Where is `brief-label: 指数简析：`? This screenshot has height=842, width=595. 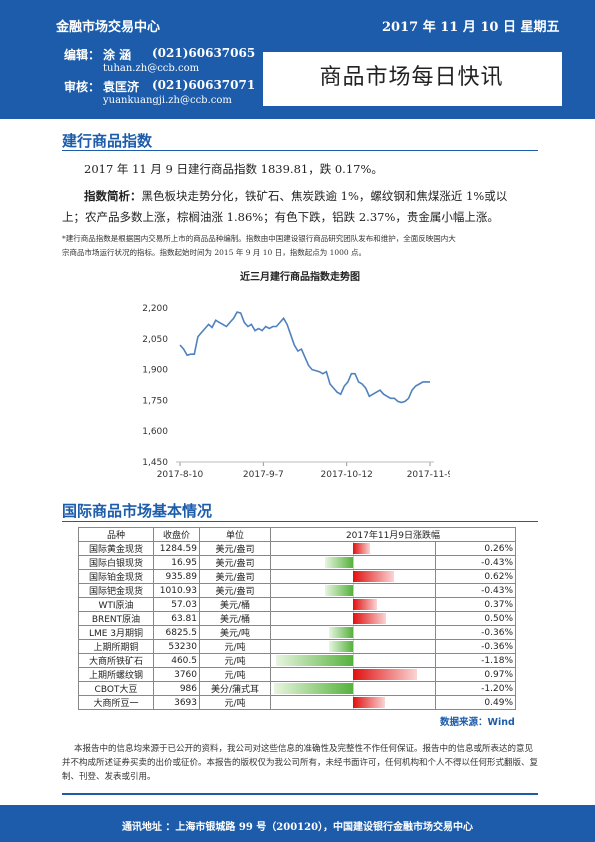 brief-label: 指数简析： is located at coordinates (113, 196).